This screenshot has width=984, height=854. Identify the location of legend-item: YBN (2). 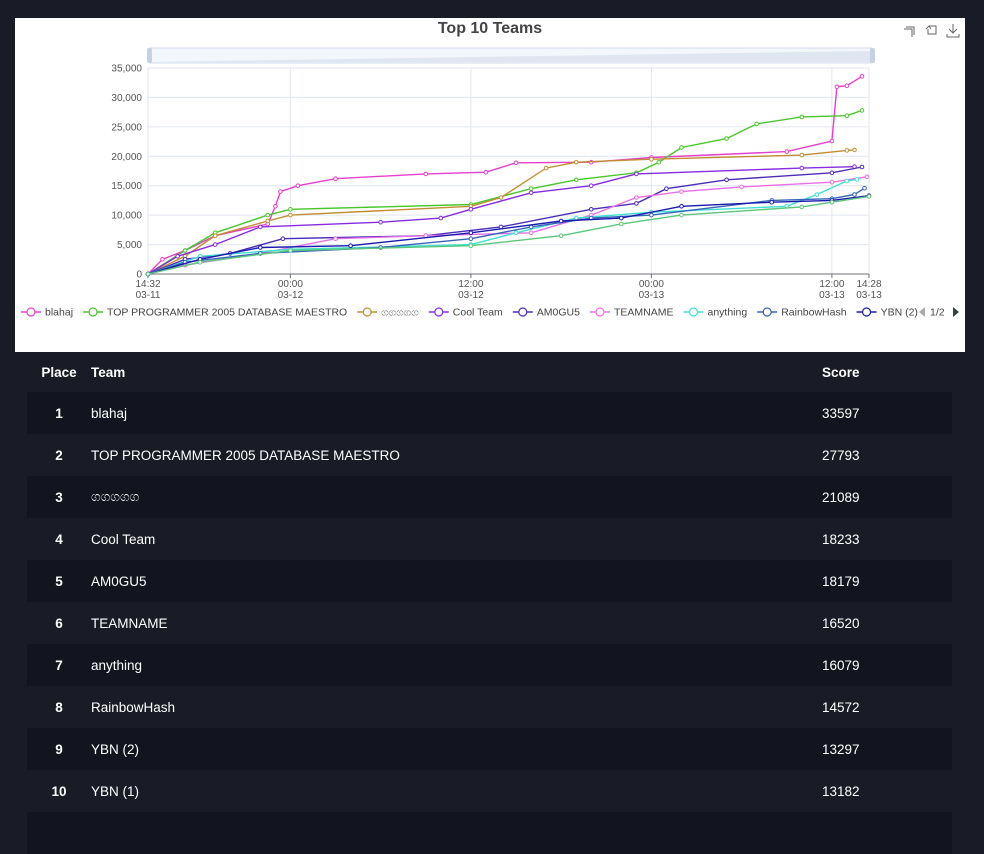
(887, 313).